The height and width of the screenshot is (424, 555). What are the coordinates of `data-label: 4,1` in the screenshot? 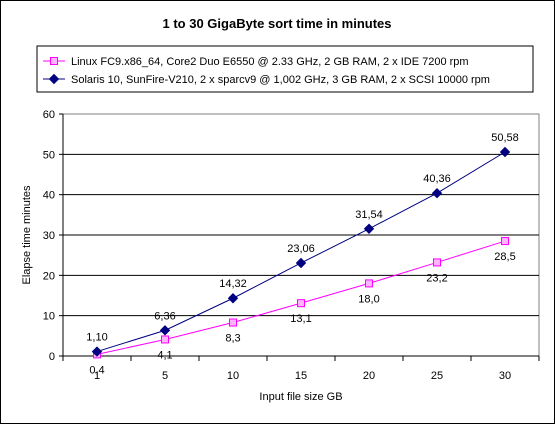 It's located at (164, 355).